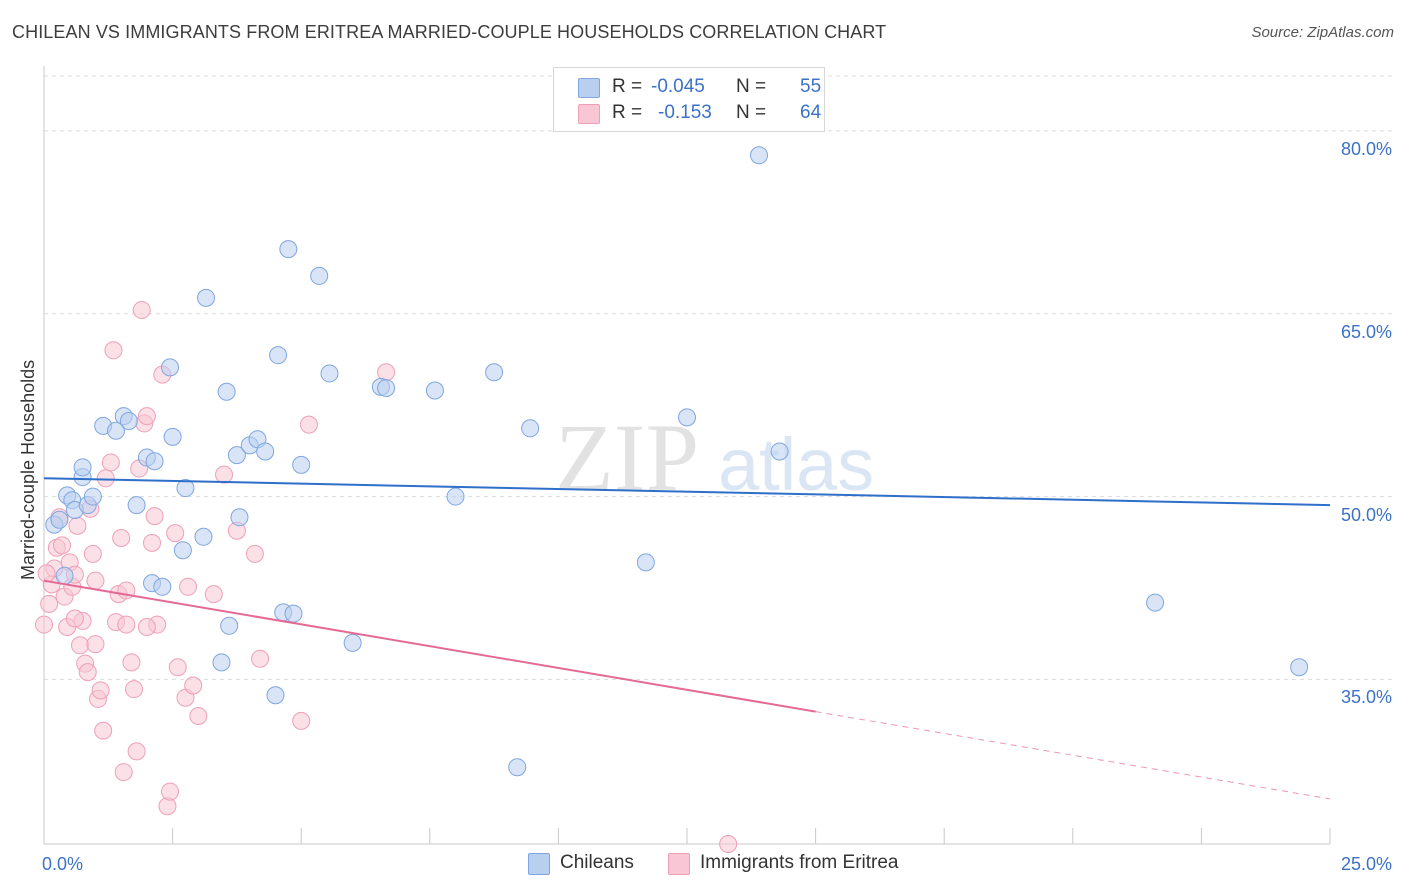 This screenshot has height=892, width=1406. Describe the element at coordinates (627, 86) in the screenshot. I see `r-label: R =` at that location.